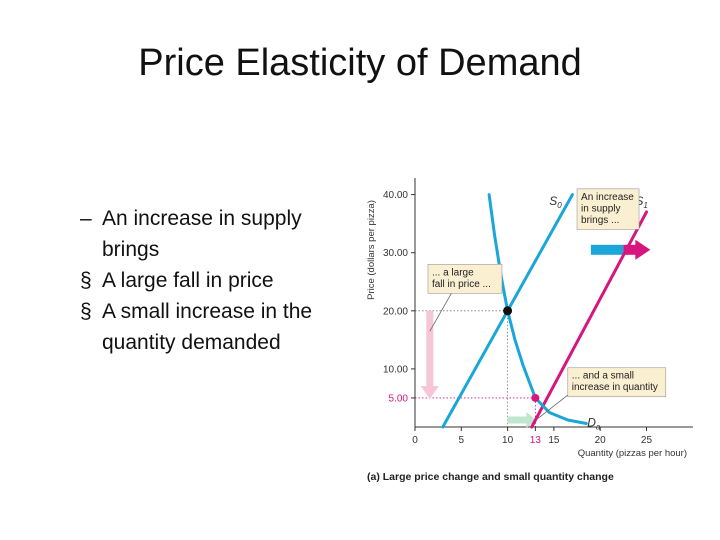 The height and width of the screenshot is (540, 720). I want to click on annotation-quantity-increase-leader, so click(553, 406).